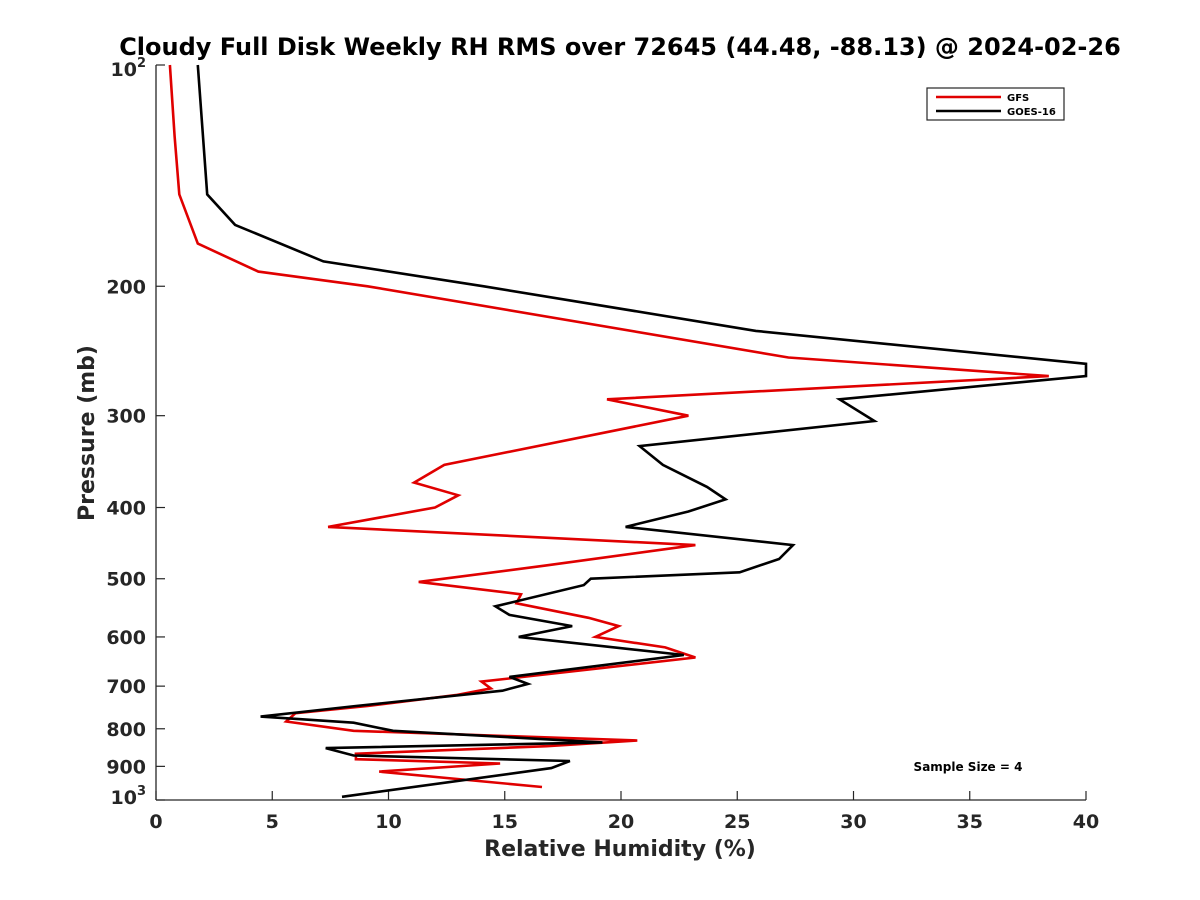 The height and width of the screenshot is (900, 1200). What do you see at coordinates (1031, 112) in the screenshot?
I see `legend-label-goes-16: GOES-16` at bounding box center [1031, 112].